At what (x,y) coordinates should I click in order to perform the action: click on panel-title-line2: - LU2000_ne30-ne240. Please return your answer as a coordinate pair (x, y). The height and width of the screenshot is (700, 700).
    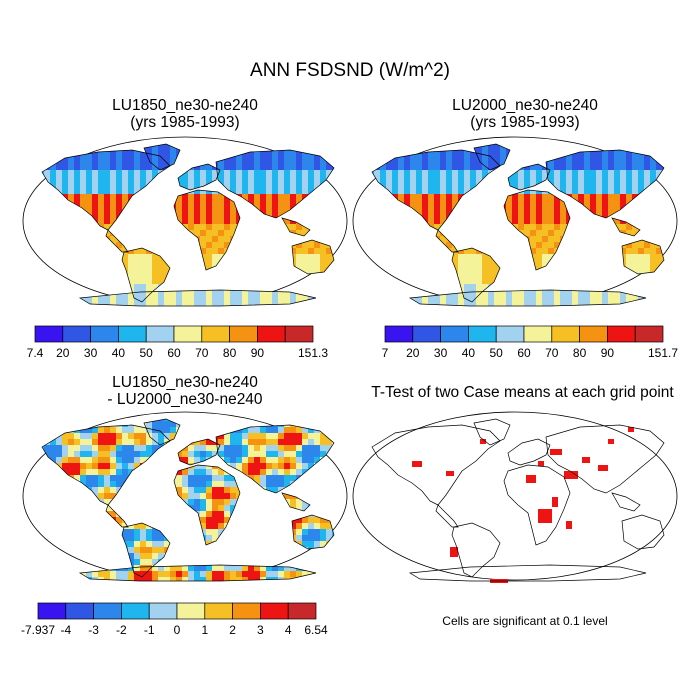
    Looking at the image, I should click on (185, 399).